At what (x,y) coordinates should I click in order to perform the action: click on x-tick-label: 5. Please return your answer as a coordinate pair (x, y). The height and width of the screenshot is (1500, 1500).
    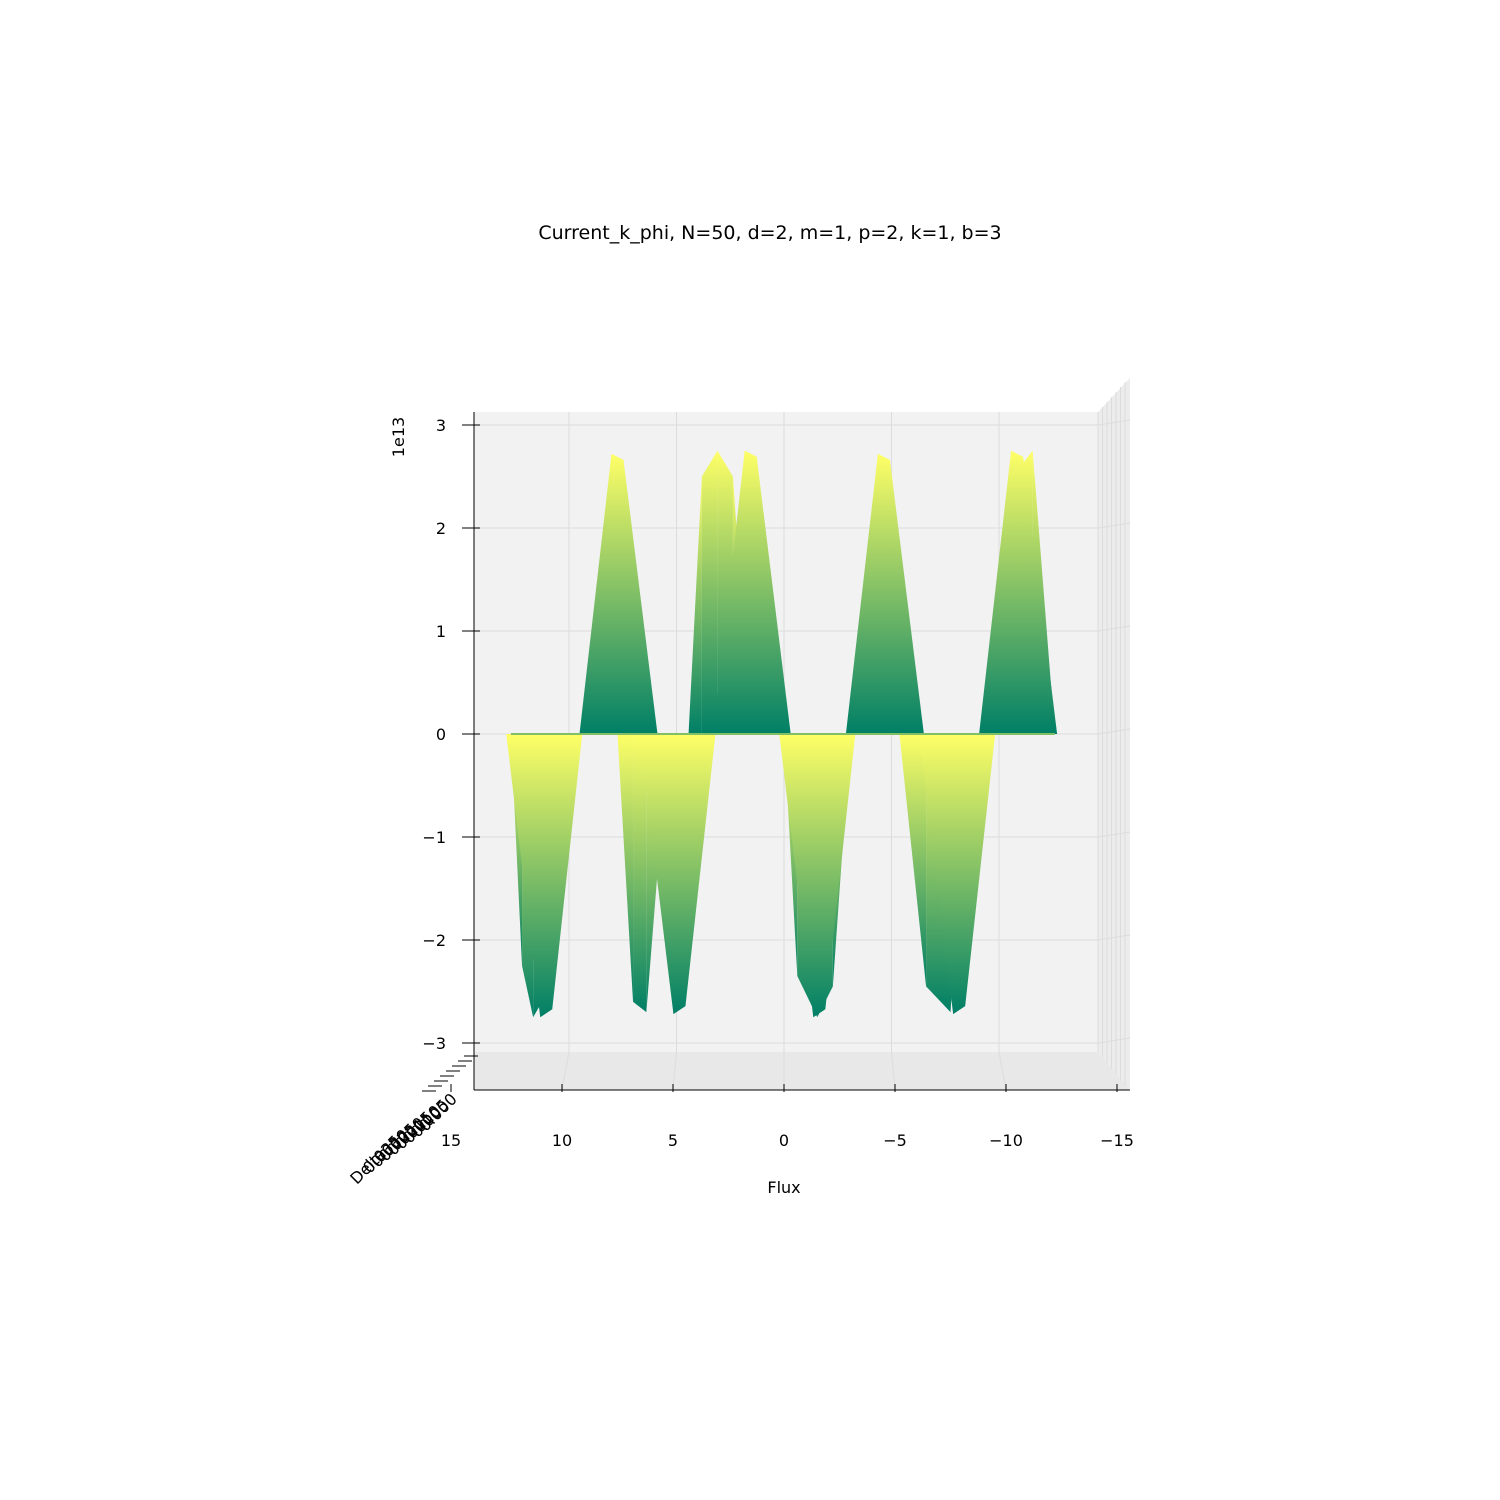
    Looking at the image, I should click on (673, 1140).